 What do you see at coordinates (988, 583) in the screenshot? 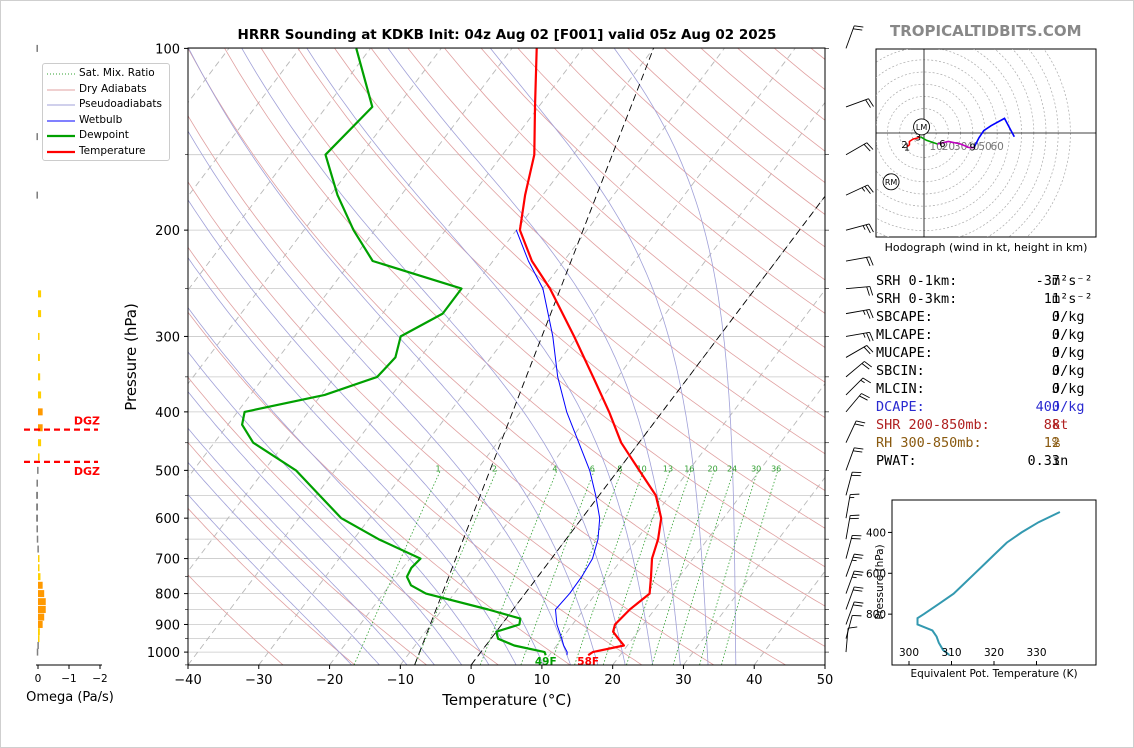
I see `theta-e-plot-area` at bounding box center [988, 583].